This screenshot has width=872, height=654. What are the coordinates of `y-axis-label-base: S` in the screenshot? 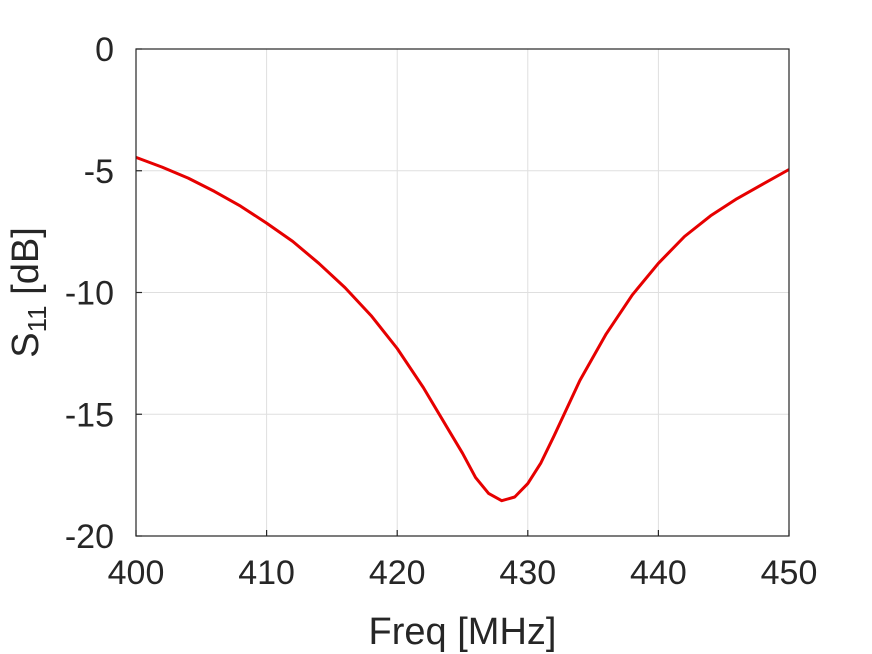 It's located at (26, 344).